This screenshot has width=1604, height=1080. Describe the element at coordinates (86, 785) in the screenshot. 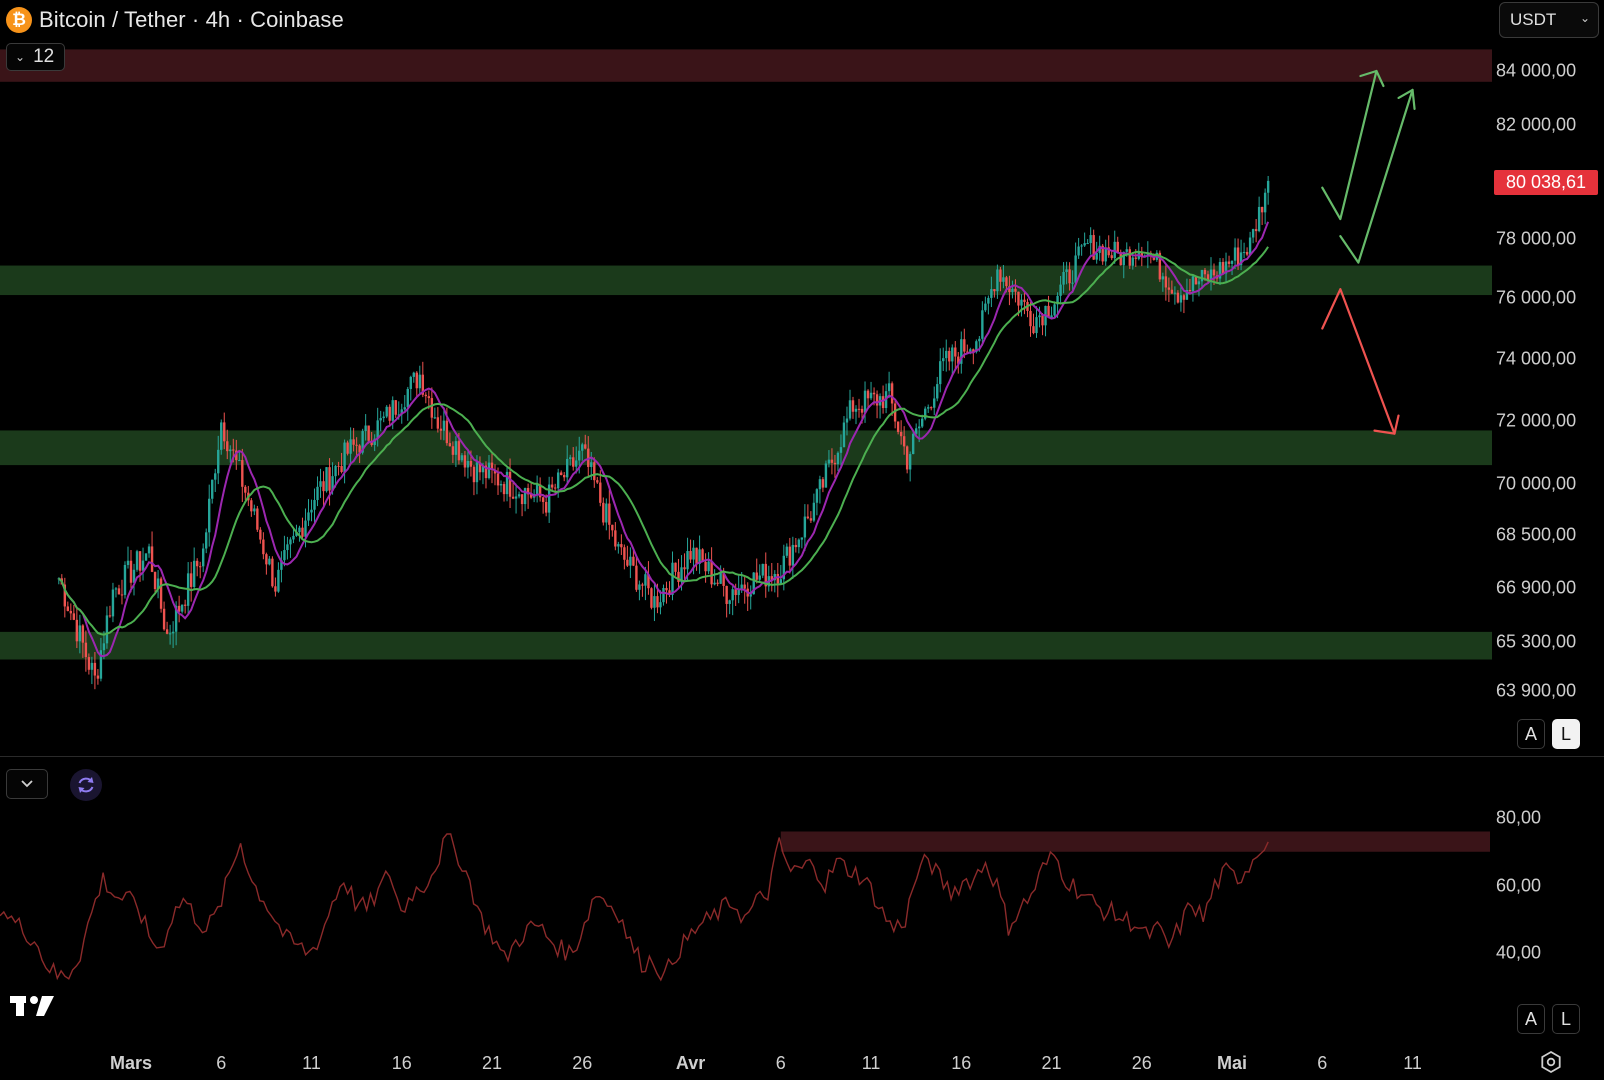

I see `refresh-icon` at that location.